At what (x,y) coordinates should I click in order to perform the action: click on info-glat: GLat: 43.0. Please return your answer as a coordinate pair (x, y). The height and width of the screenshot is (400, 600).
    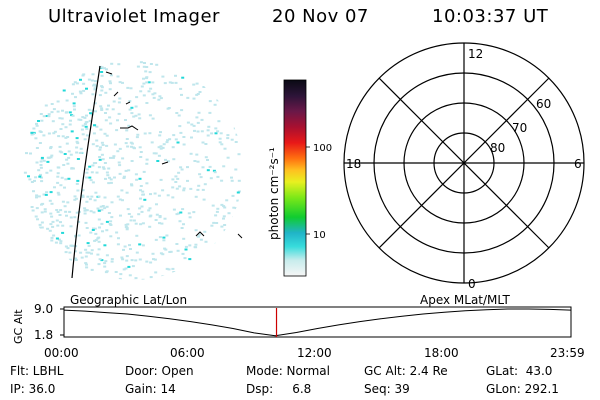
    Looking at the image, I should click on (519, 371).